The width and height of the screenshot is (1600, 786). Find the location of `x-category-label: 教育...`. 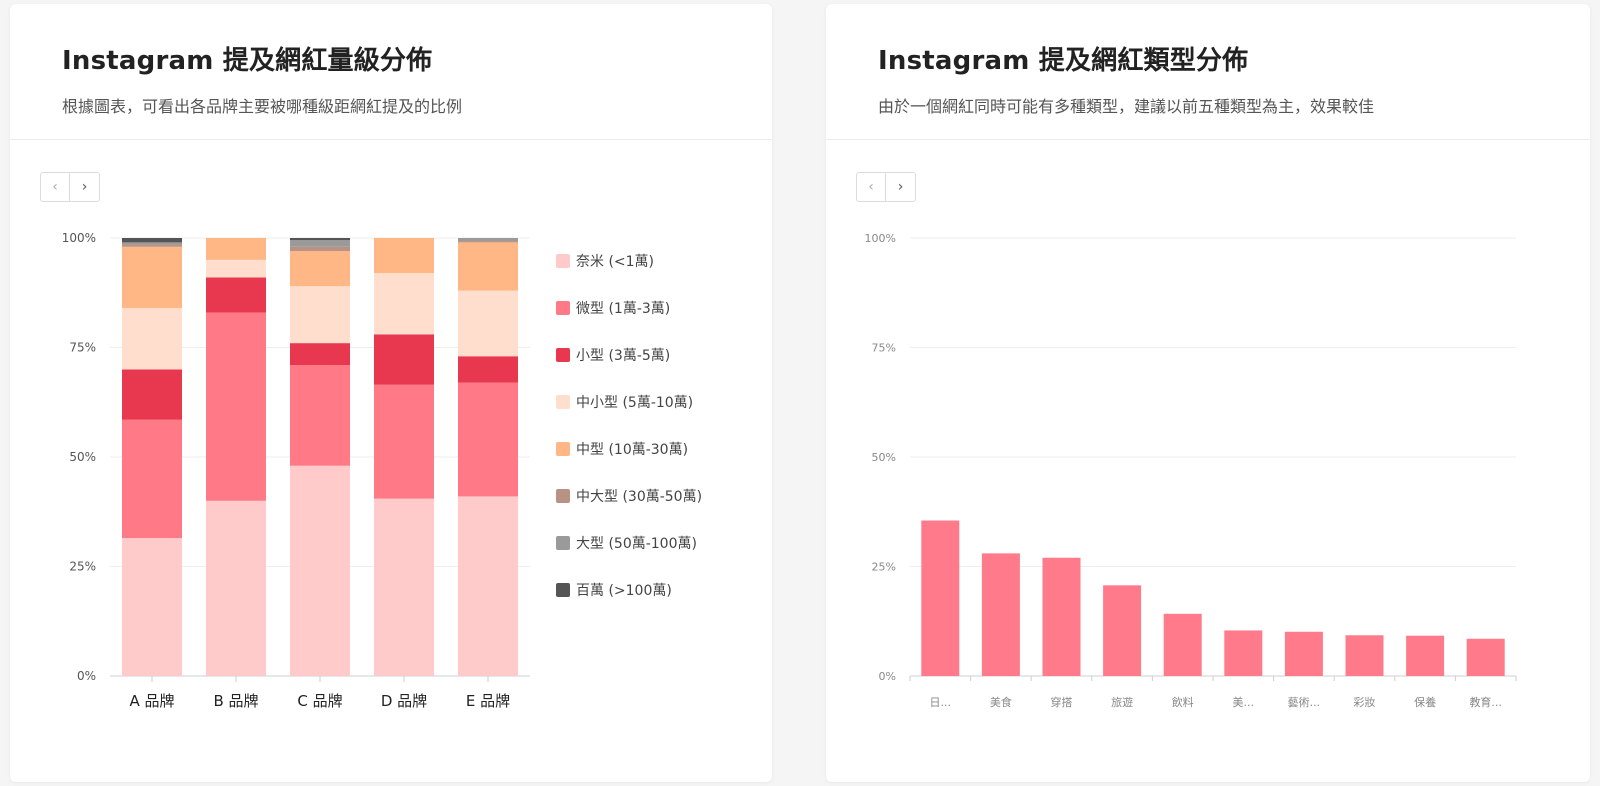

x-category-label: 教育... is located at coordinates (1485, 702).